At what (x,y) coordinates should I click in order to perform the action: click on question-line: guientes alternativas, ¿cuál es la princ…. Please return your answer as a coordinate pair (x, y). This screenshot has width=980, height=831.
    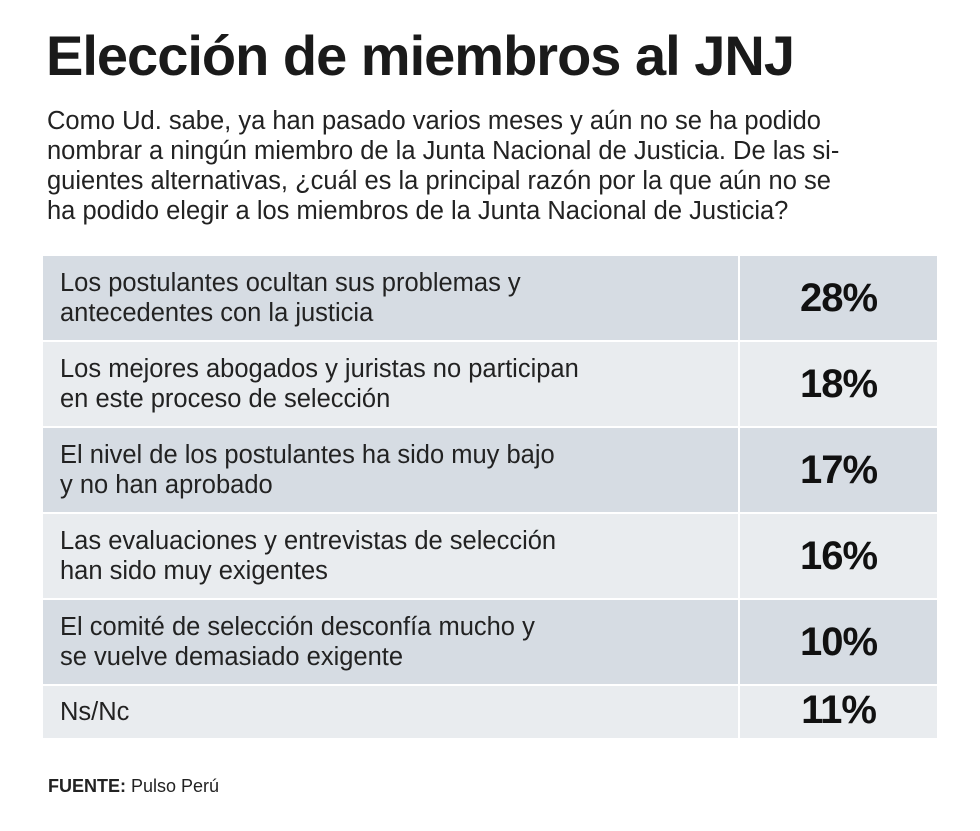
    Looking at the image, I should click on (439, 181).